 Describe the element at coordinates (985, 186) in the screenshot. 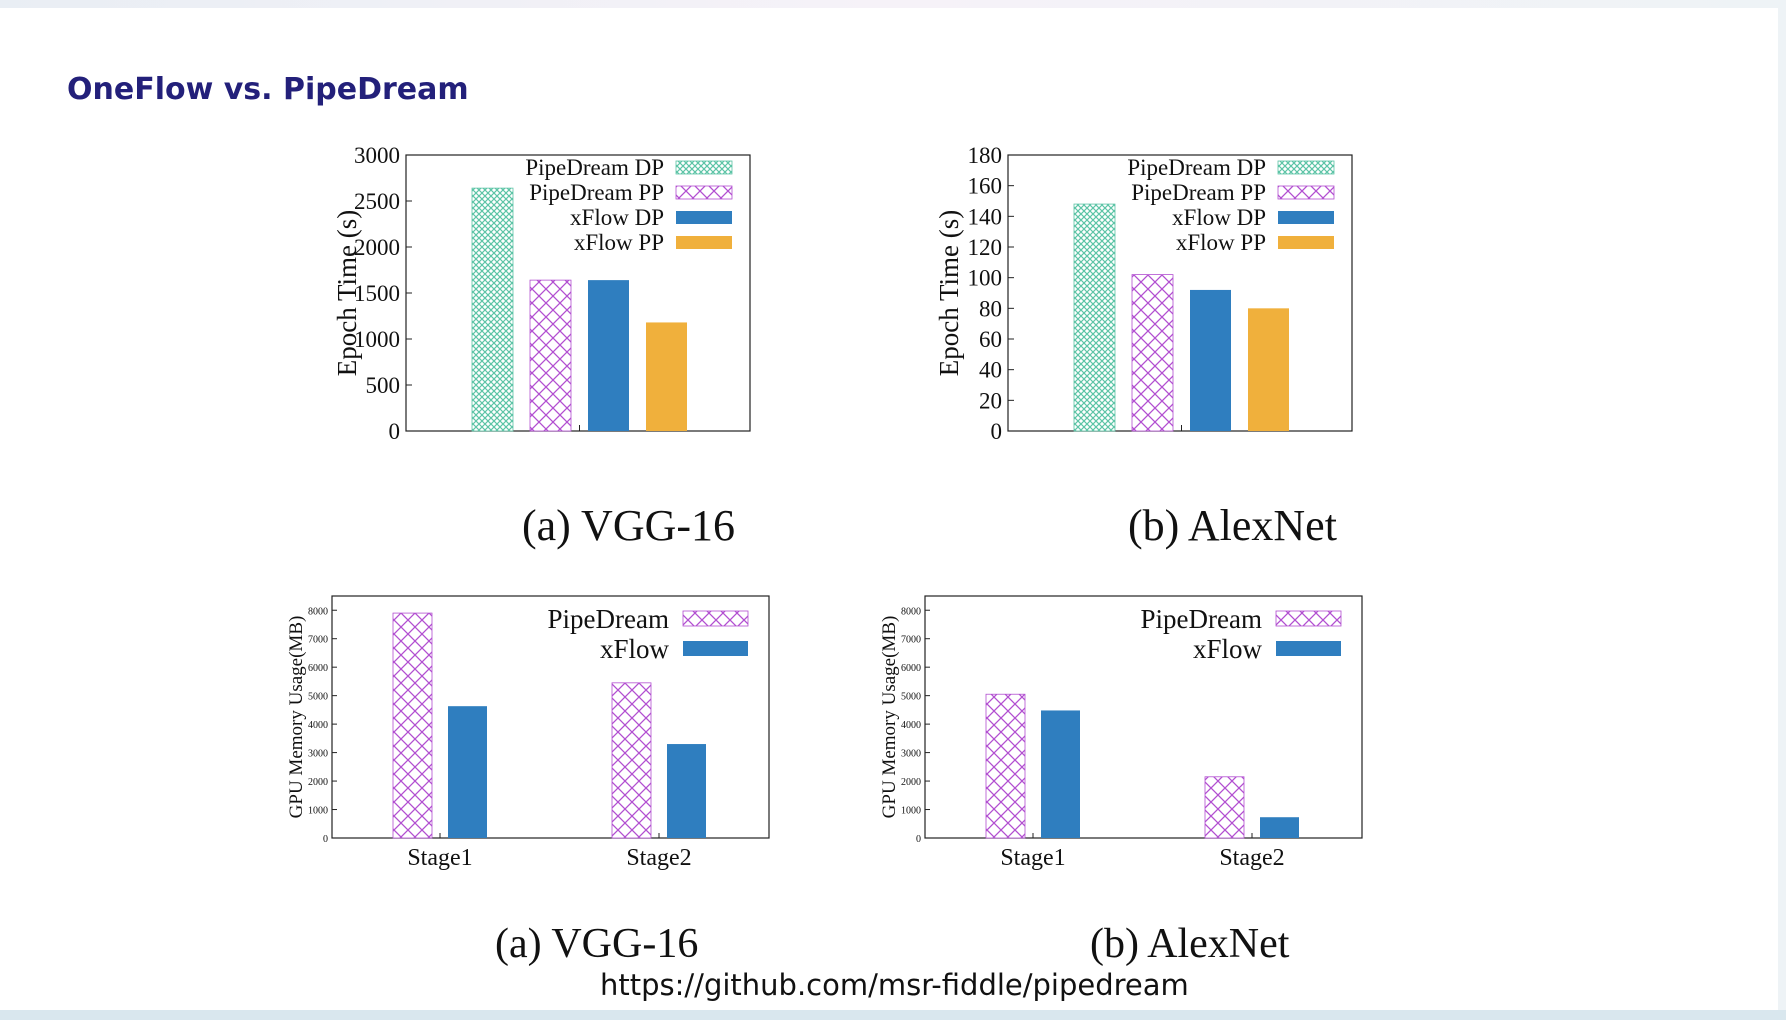

I see `y-tick-label: 160` at that location.